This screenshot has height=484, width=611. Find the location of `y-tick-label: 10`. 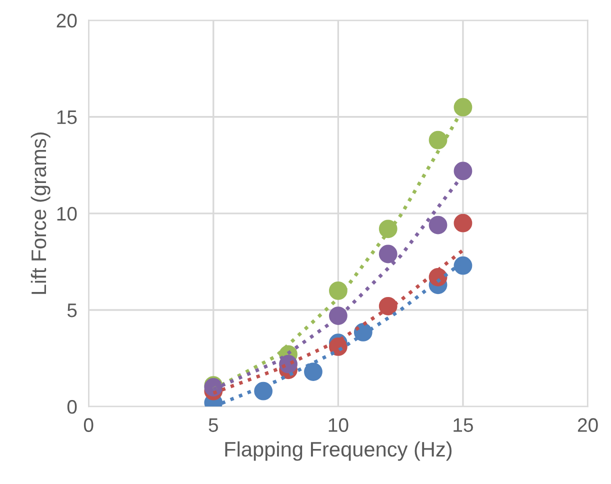

y-tick-label: 10 is located at coordinates (67, 213).